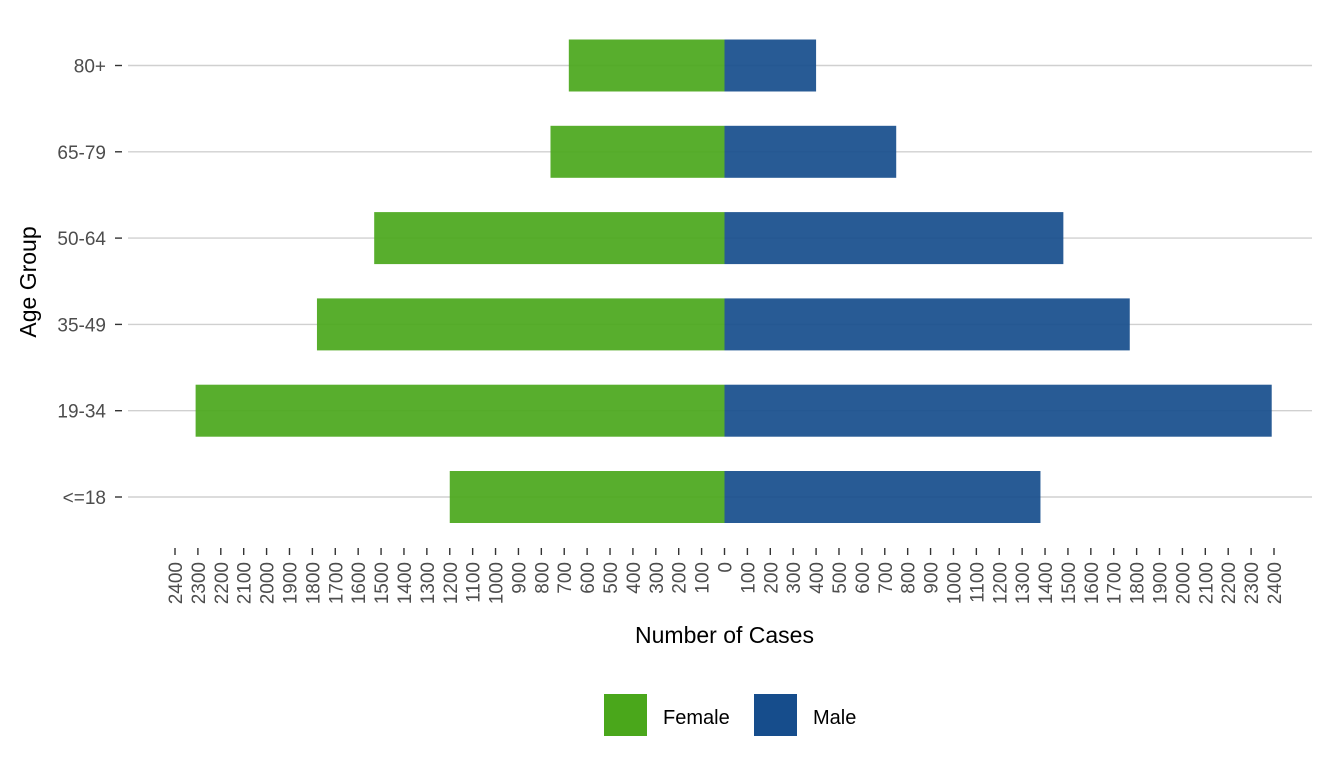 The height and width of the screenshot is (768, 1344). Describe the element at coordinates (474, 582) in the screenshot. I see `x-tick-label-13: 1100` at that location.